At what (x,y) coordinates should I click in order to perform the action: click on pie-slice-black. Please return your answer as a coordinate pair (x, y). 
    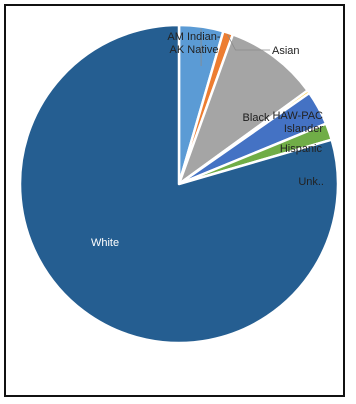
    Looking at the image, I should click on (243, 109).